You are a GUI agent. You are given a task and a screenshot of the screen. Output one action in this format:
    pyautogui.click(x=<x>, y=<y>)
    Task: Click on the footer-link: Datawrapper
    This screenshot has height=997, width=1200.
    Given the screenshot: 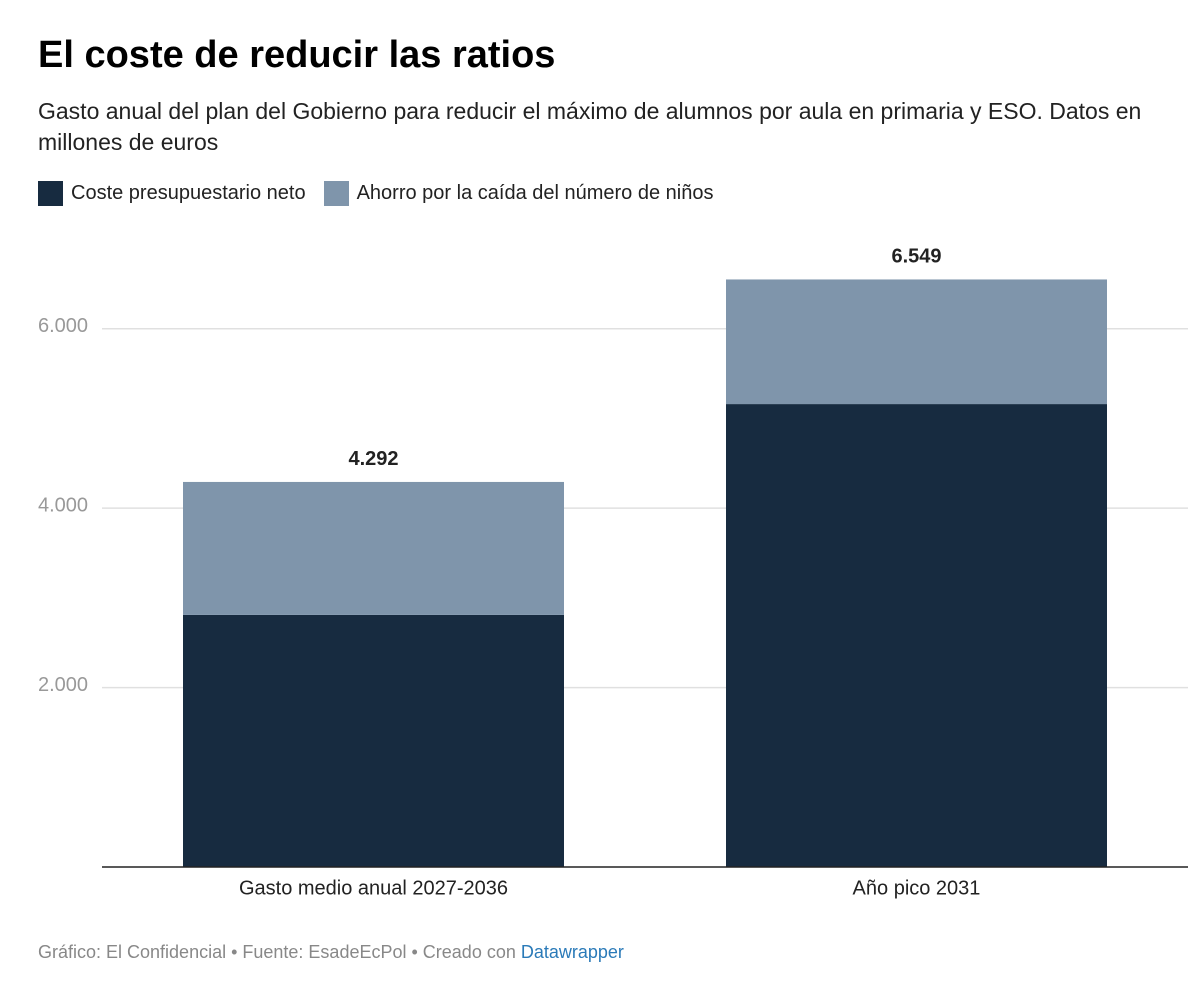 What is the action you would take?
    pyautogui.click(x=572, y=952)
    